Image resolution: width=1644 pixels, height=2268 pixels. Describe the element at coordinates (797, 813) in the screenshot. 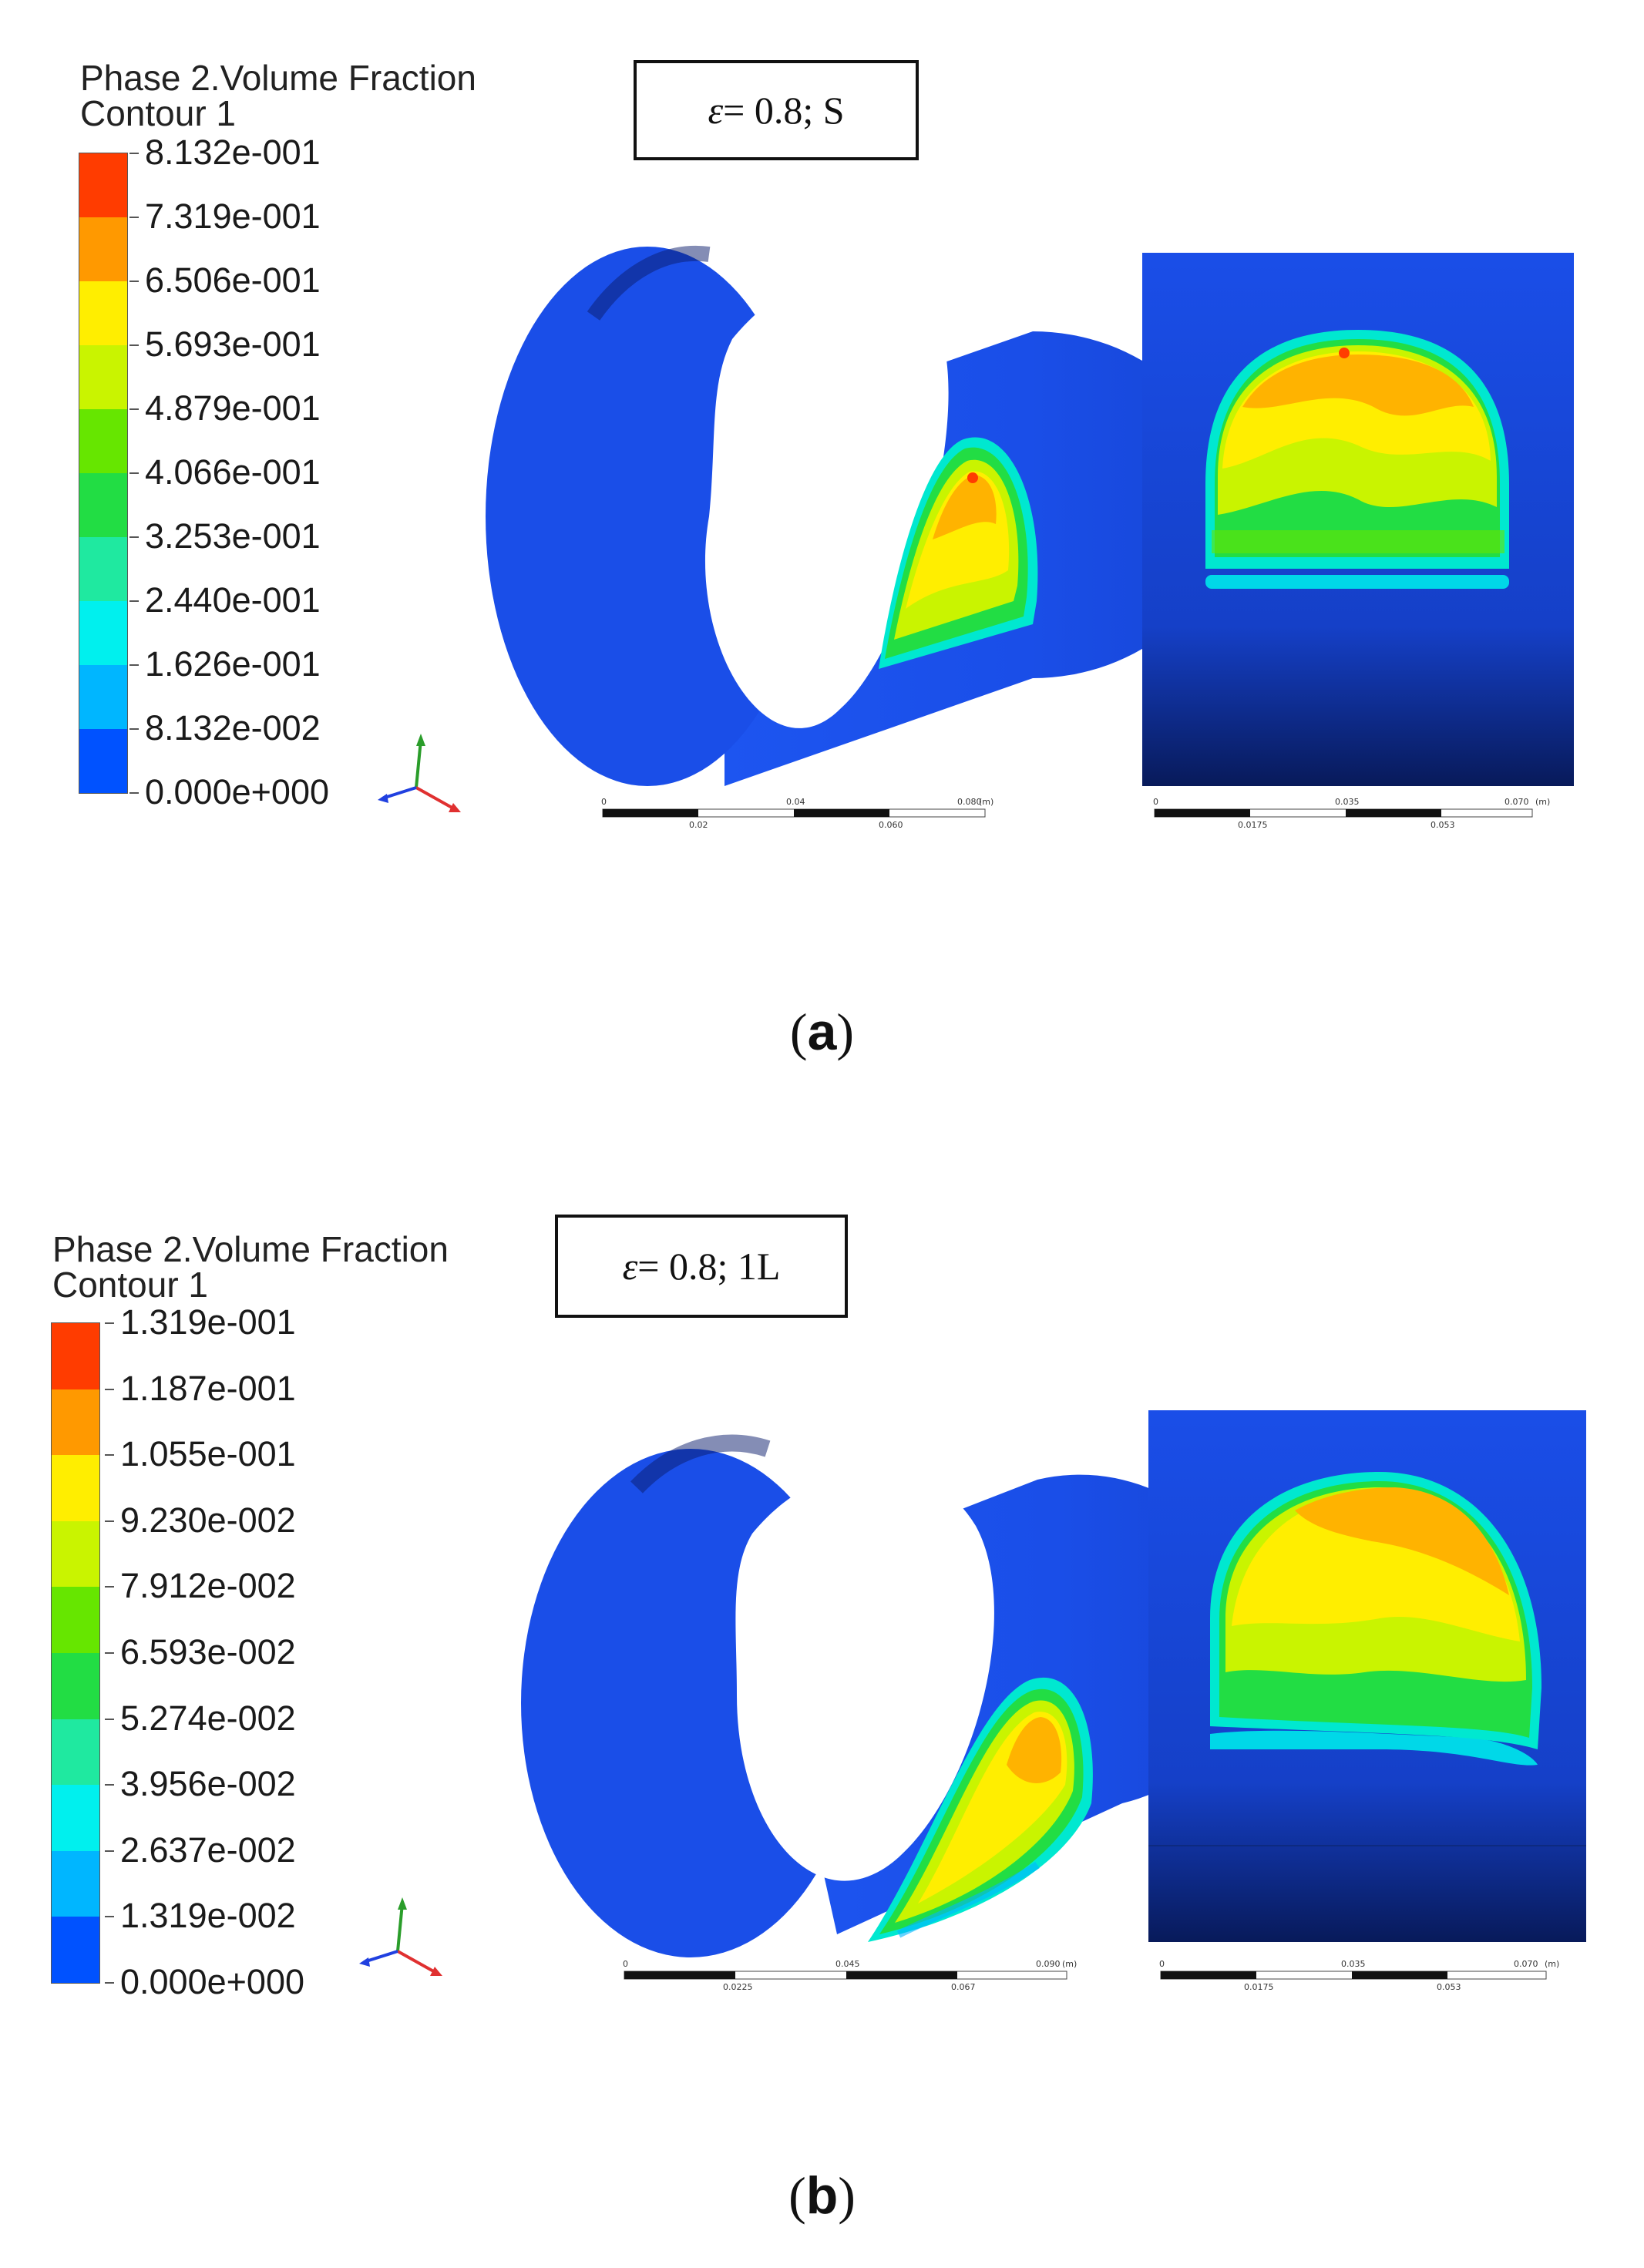

I see `scale-bar-3d: 0 0.04 0.080 (m) 0.02 0.060` at that location.